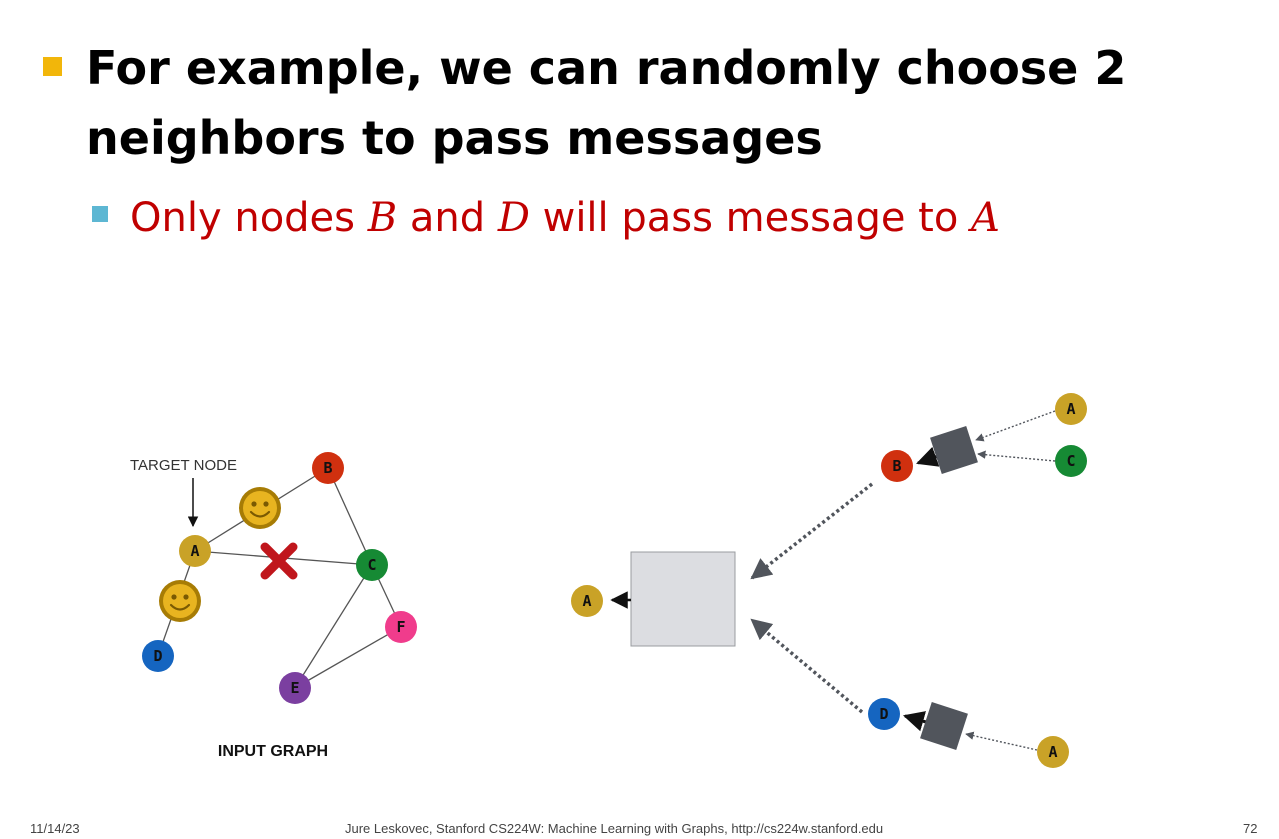  I want to click on level1-node-d: D, so click(884, 714).